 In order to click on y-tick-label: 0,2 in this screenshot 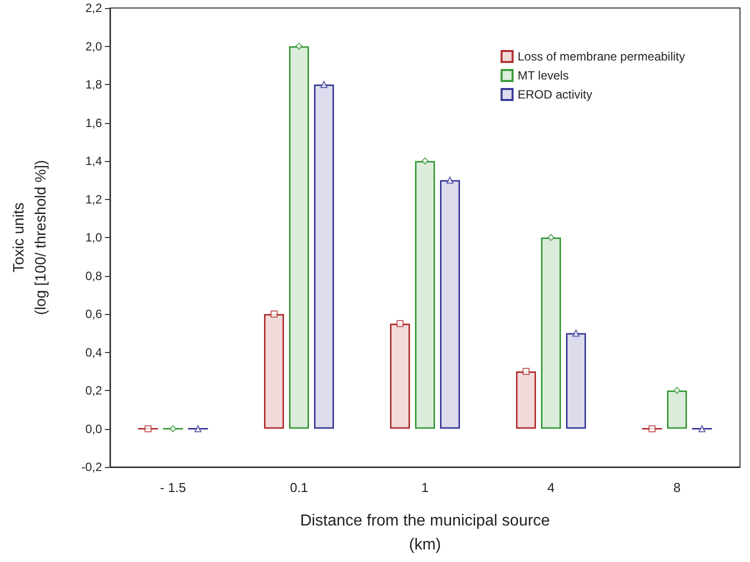, I will do `click(93, 391)`.